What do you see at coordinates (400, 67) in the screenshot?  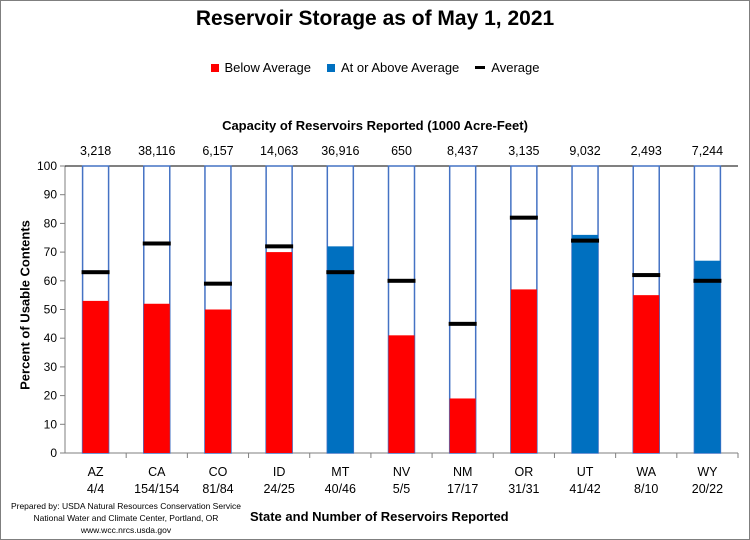 I see `legend-label-above: At or Above Average` at bounding box center [400, 67].